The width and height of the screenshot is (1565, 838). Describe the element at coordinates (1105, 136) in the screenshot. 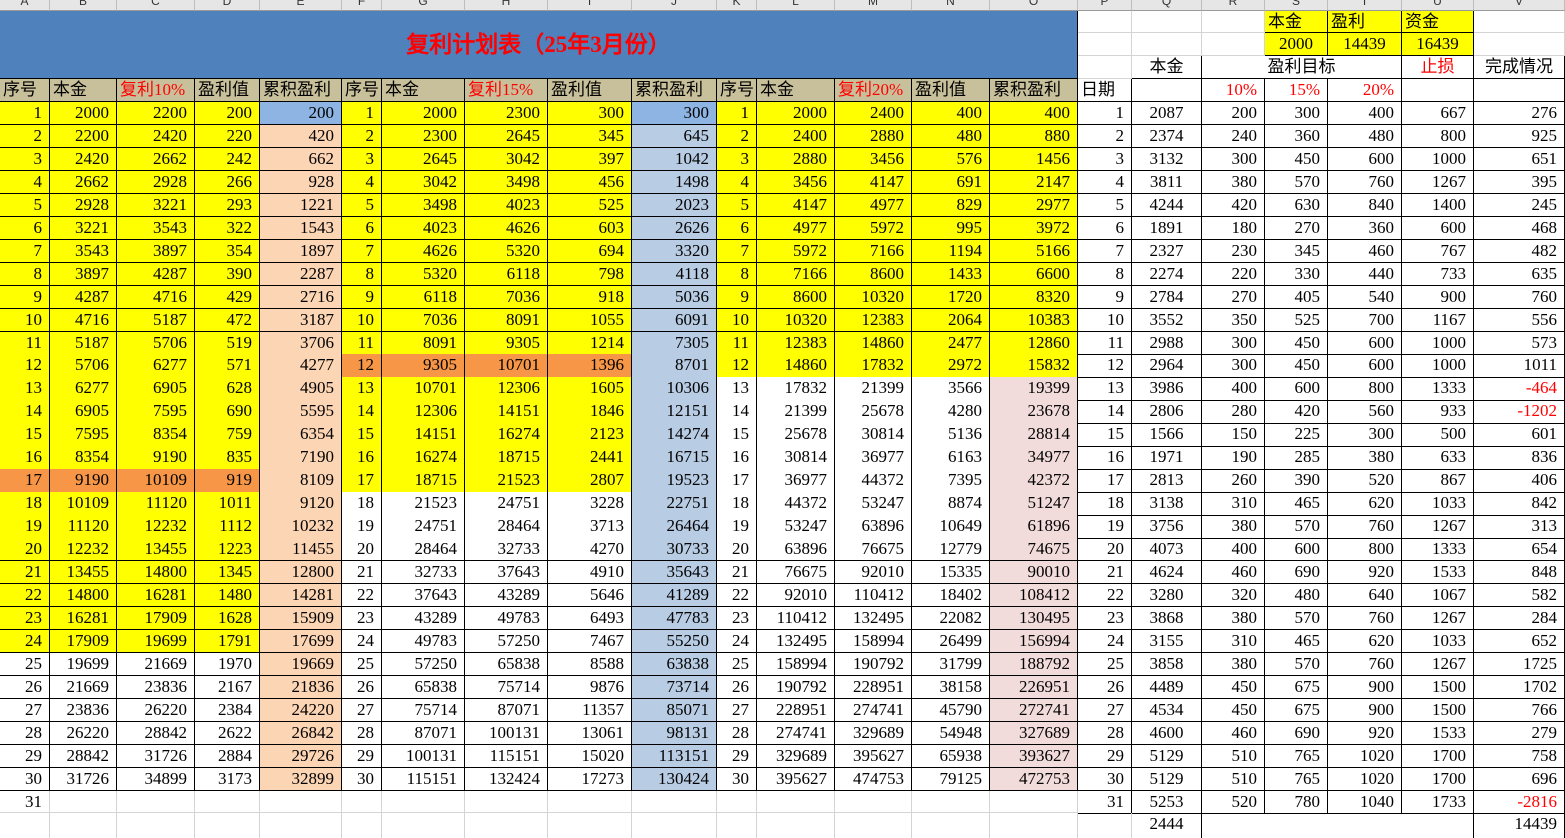

I see `day-number: 2` at that location.